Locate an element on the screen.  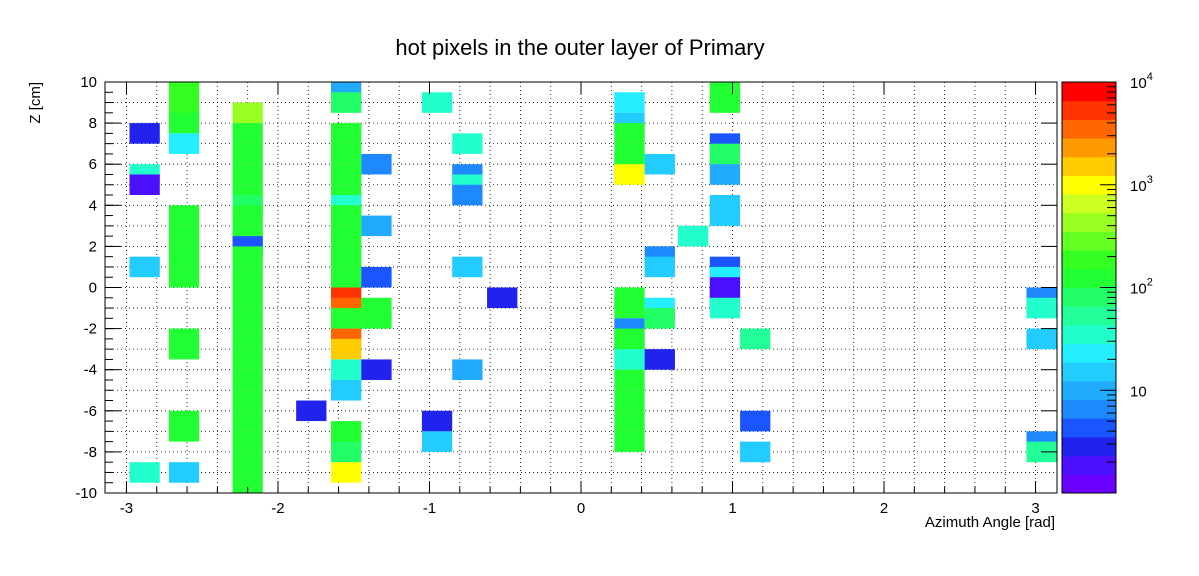
y-tick-label: 8 is located at coordinates (93, 123).